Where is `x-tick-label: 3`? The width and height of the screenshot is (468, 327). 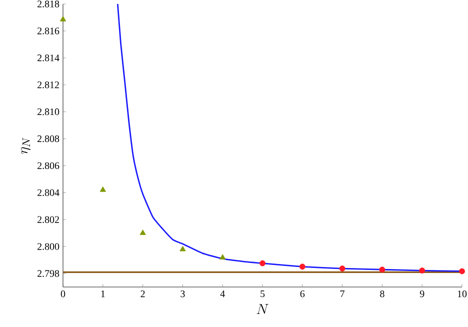 x-tick-label: 3 is located at coordinates (182, 294).